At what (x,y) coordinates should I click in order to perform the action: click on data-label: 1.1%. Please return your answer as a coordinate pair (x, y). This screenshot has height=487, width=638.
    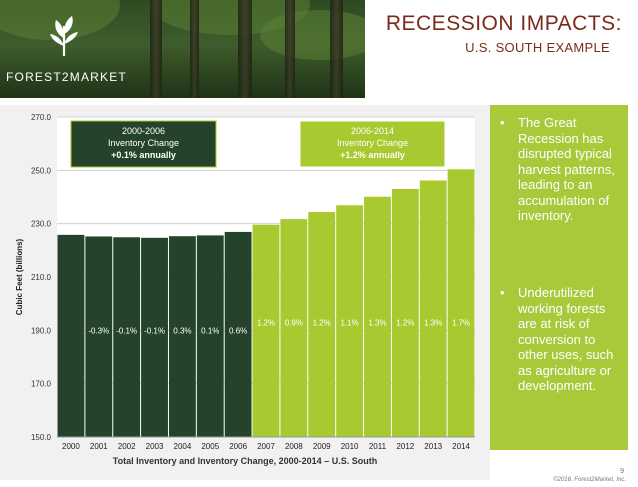
    Looking at the image, I should click on (349, 323).